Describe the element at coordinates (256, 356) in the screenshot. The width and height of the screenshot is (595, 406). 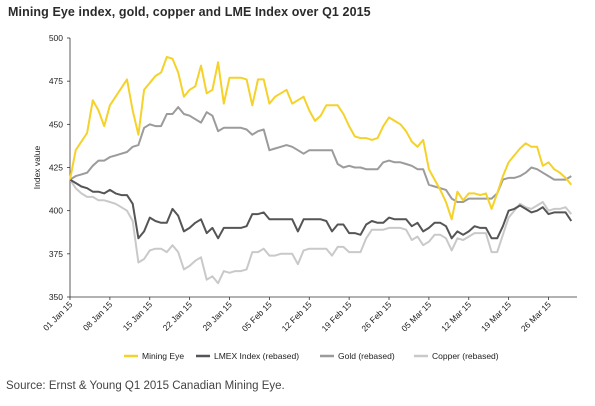
I see `legend-label: LMEX Index (rebased)` at that location.